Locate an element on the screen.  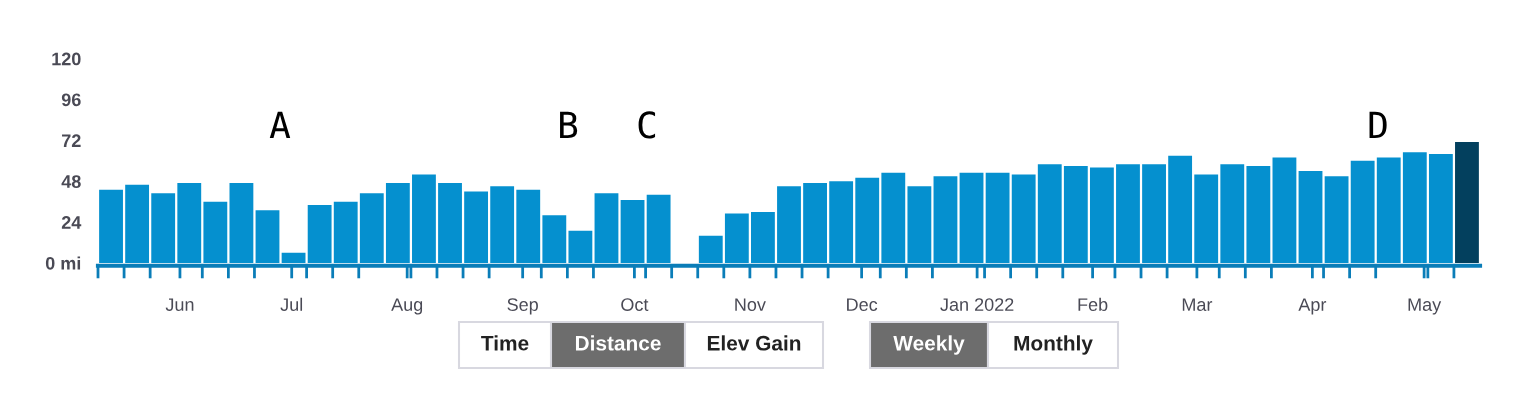
x-tick-label: Aug is located at coordinates (407, 306).